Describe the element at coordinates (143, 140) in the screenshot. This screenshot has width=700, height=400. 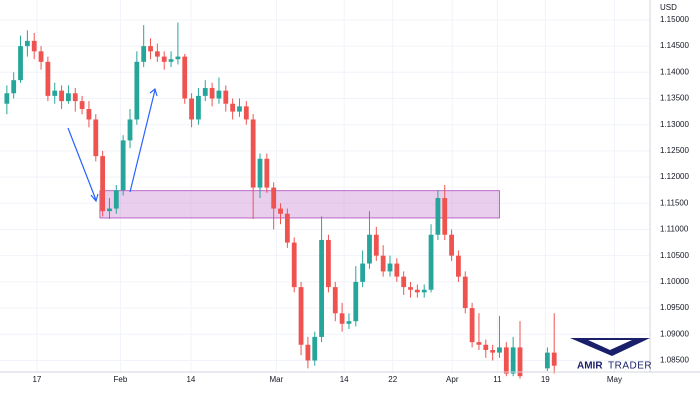
I see `arrow-up` at that location.